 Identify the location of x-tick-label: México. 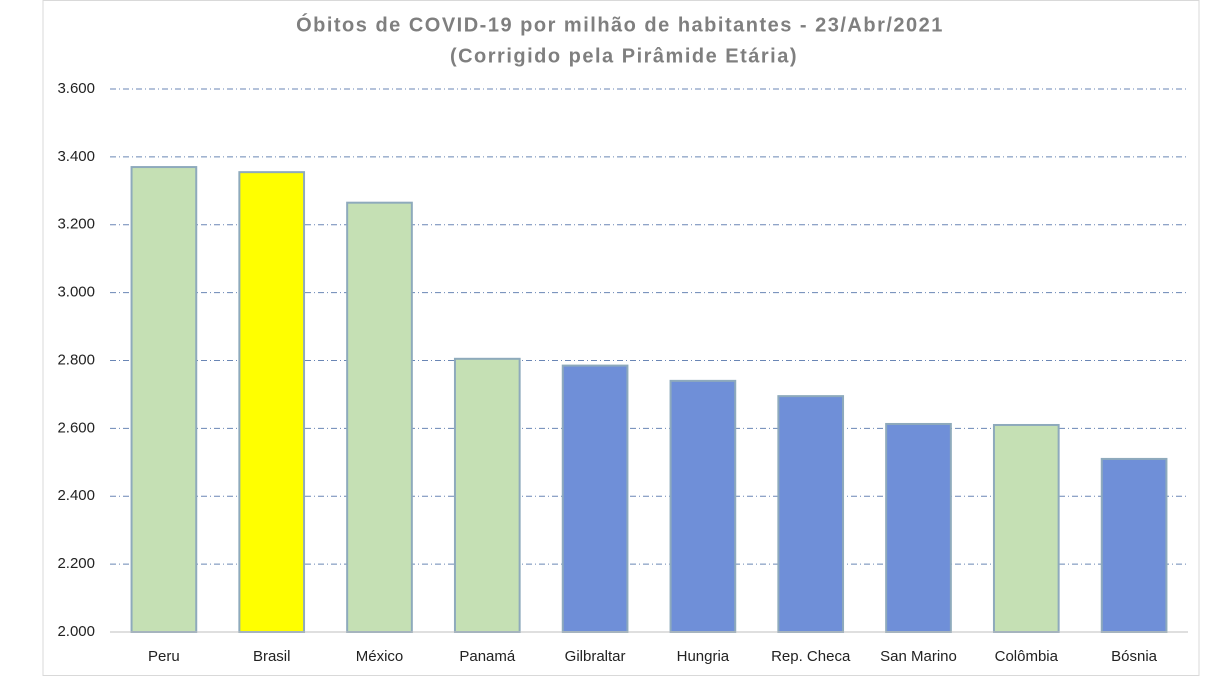
(380, 656).